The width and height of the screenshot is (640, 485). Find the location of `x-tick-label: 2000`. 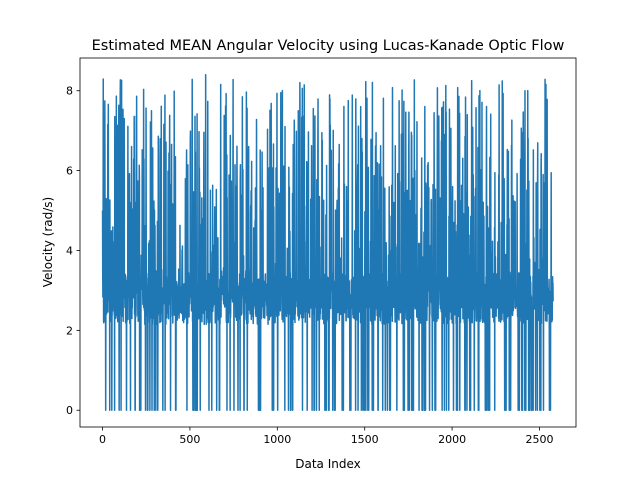

x-tick-label: 2000 is located at coordinates (452, 439).